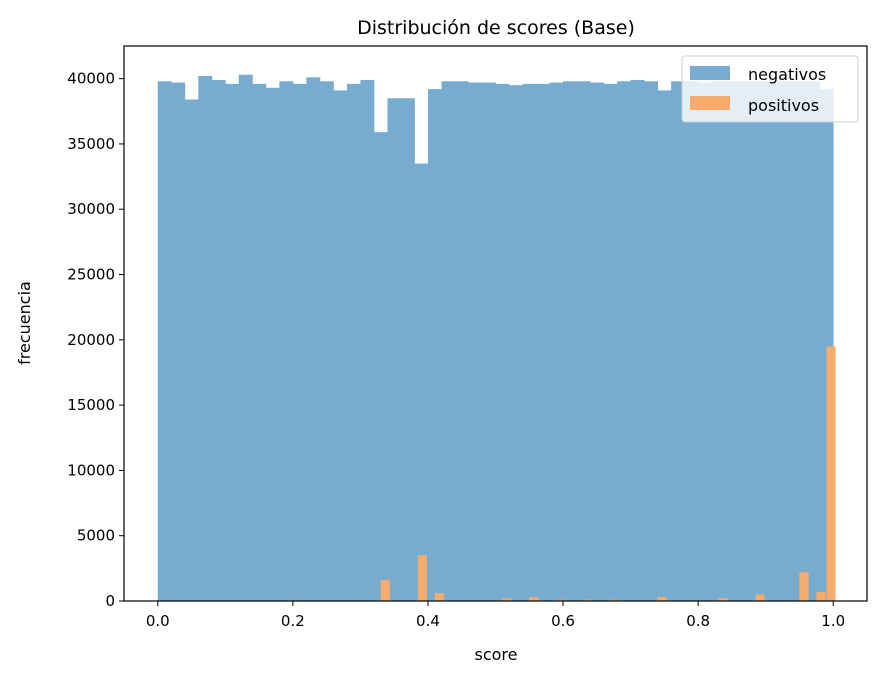 Image resolution: width=883 pixels, height=678 pixels. Describe the element at coordinates (495, 615) in the screenshot. I see `x-axis-ticks: 0.0 0.2 0.4 0.6 0.8 1.0` at that location.